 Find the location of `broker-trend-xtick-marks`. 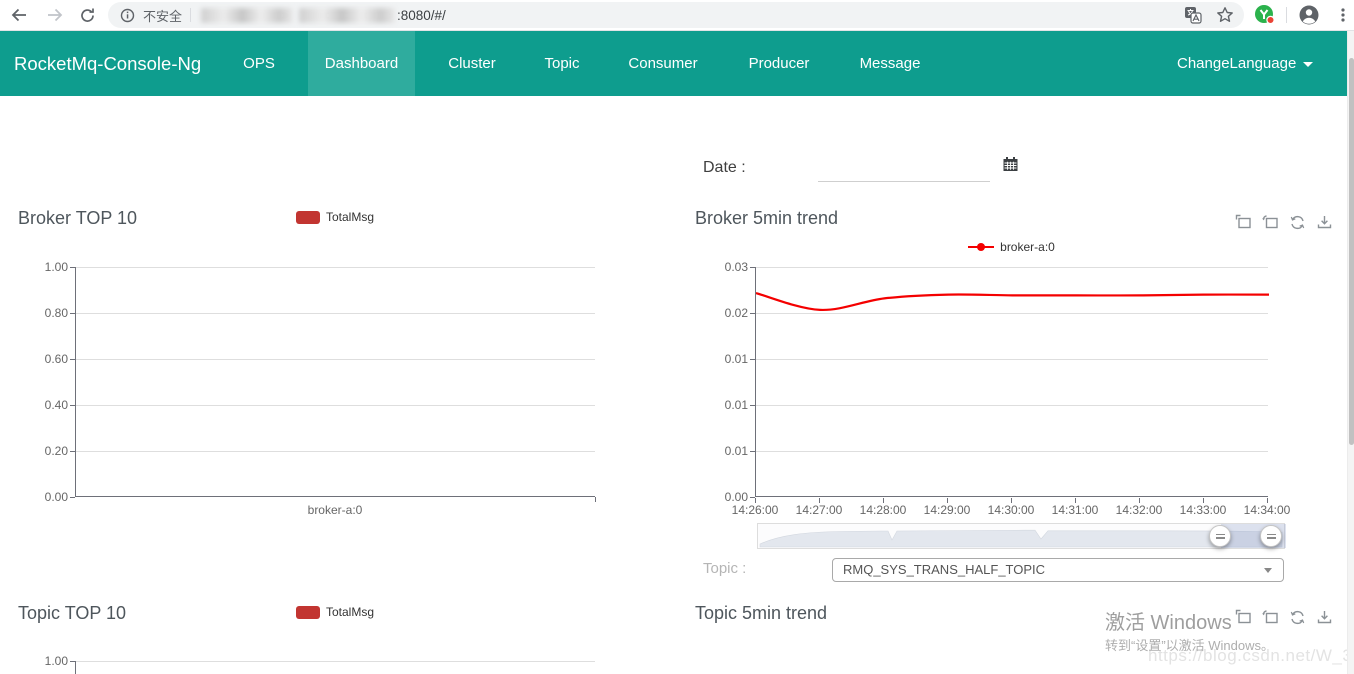

broker-trend-xtick-marks is located at coordinates (1012, 500).